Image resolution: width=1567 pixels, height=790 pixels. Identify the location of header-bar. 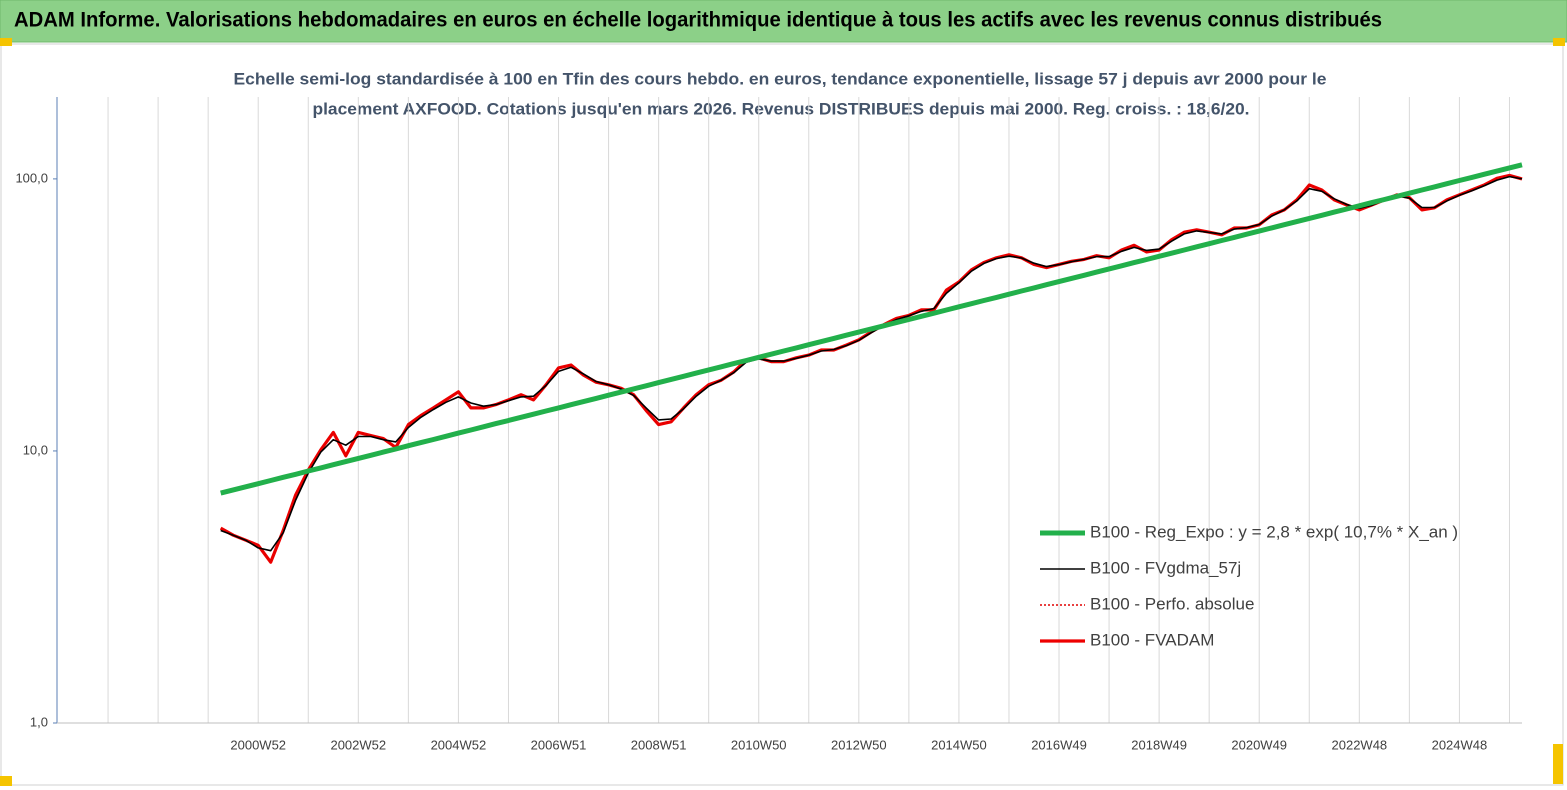
(783, 21).